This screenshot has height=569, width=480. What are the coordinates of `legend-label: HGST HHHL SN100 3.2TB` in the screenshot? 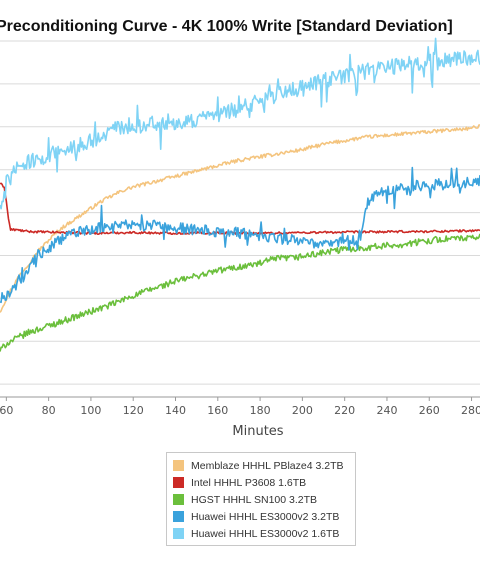 It's located at (254, 499).